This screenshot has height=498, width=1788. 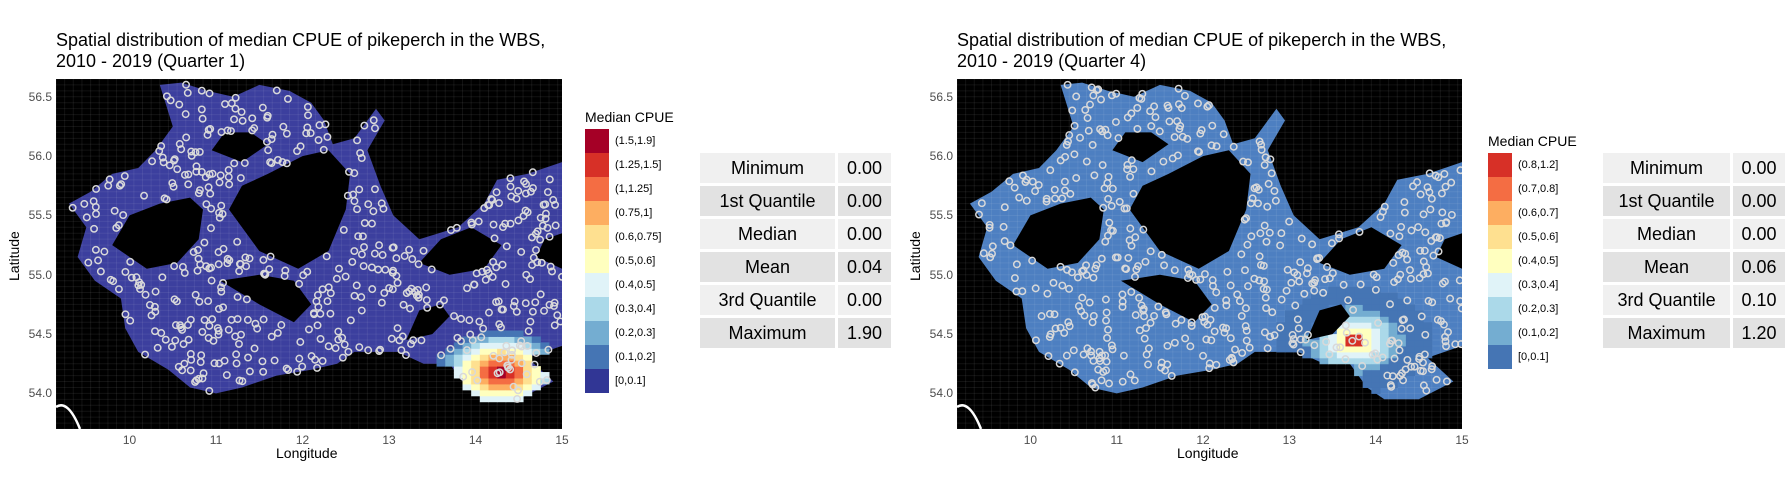 What do you see at coordinates (1030, 440) in the screenshot?
I see `x-tick-label: 10` at bounding box center [1030, 440].